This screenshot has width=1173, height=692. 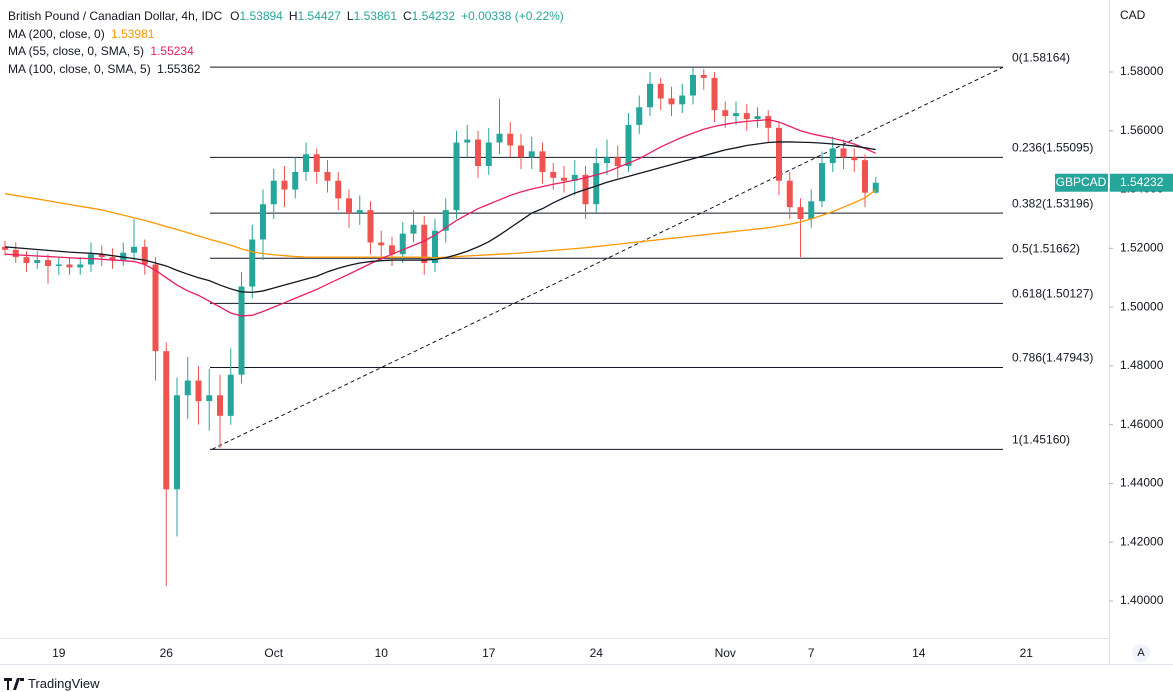 I want to click on legend-value: 1.55362, so click(x=179, y=68).